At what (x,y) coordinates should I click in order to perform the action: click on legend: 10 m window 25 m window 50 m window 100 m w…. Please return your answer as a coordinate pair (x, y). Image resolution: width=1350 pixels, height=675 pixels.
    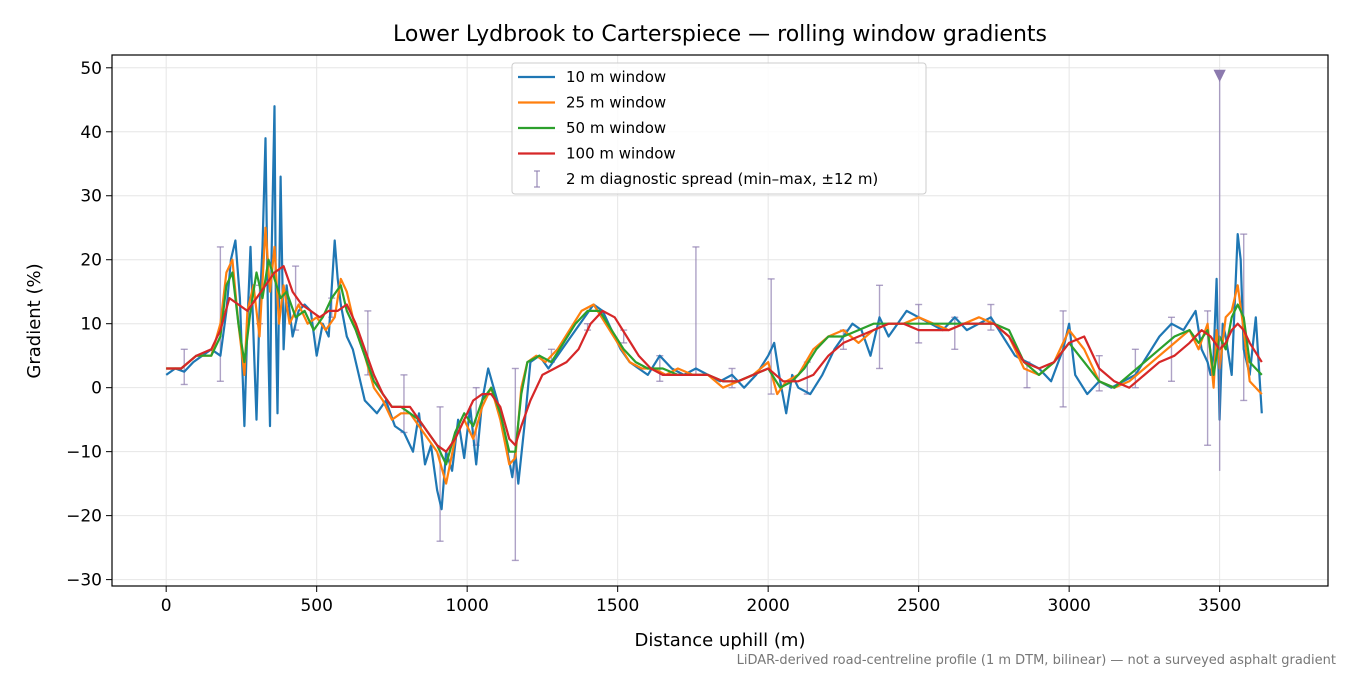
    Looking at the image, I should click on (719, 128).